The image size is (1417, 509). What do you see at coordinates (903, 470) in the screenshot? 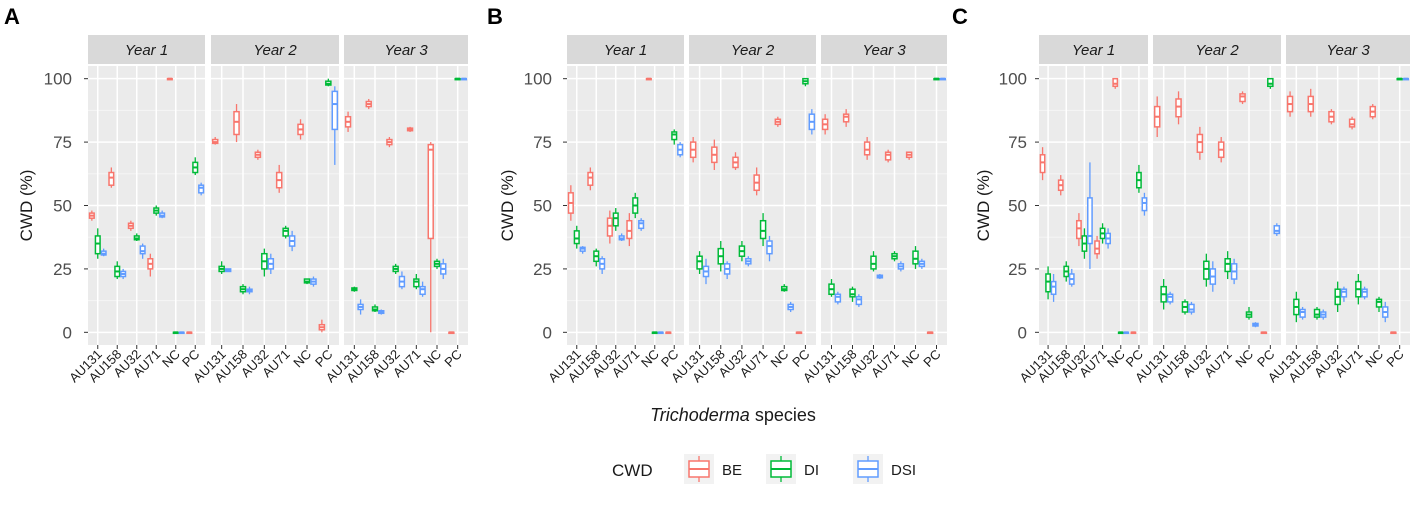
I see `legend-label: DSI` at bounding box center [903, 470].